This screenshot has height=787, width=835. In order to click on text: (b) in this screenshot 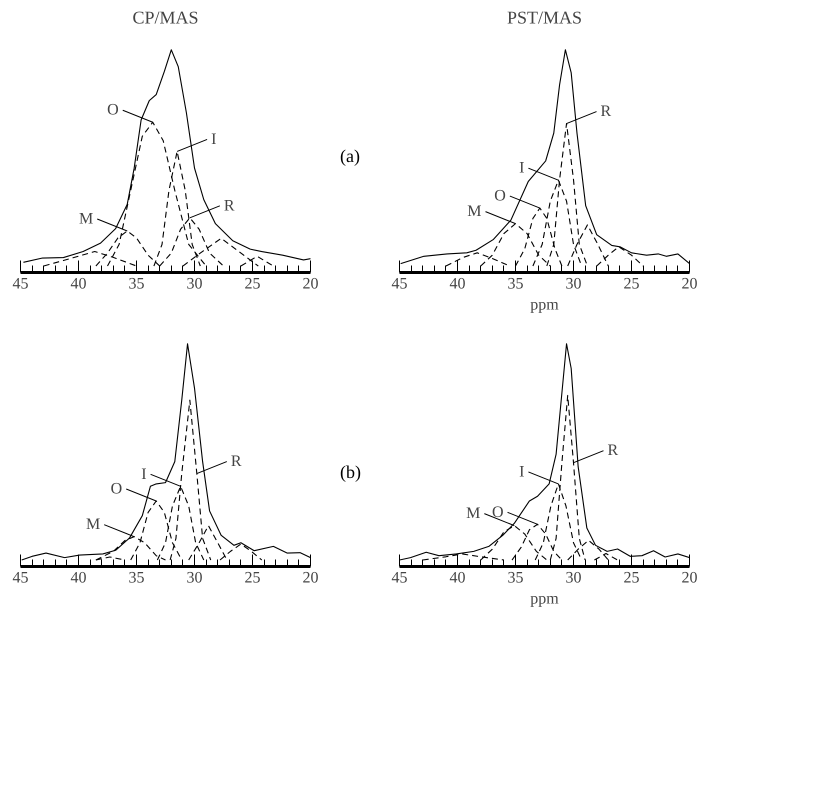, I will do `click(350, 472)`.